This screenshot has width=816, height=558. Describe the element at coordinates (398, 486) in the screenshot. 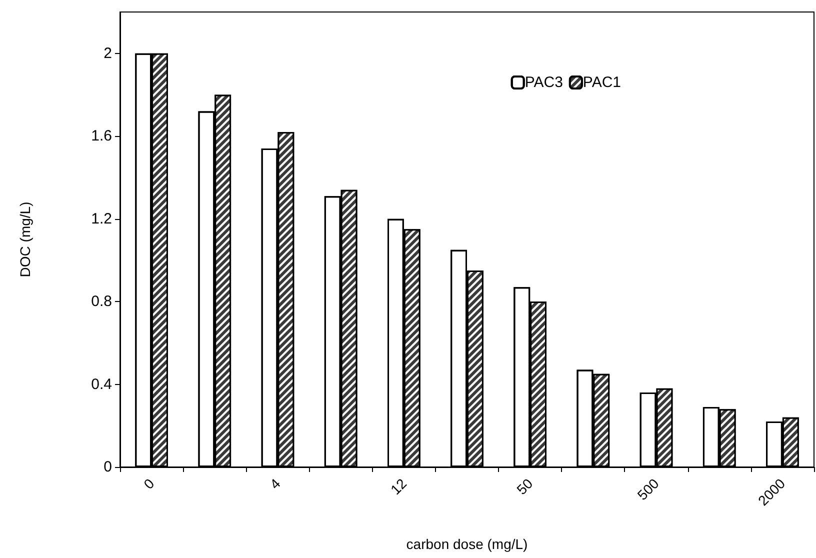

I see `x-tick-label: 12` at that location.